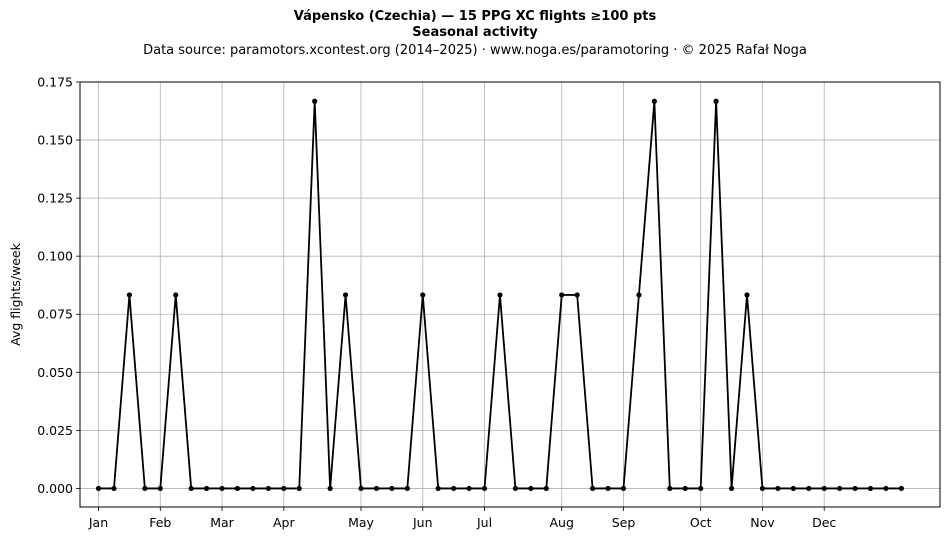  I want to click on y-tick-label: 0.150, so click(55, 140).